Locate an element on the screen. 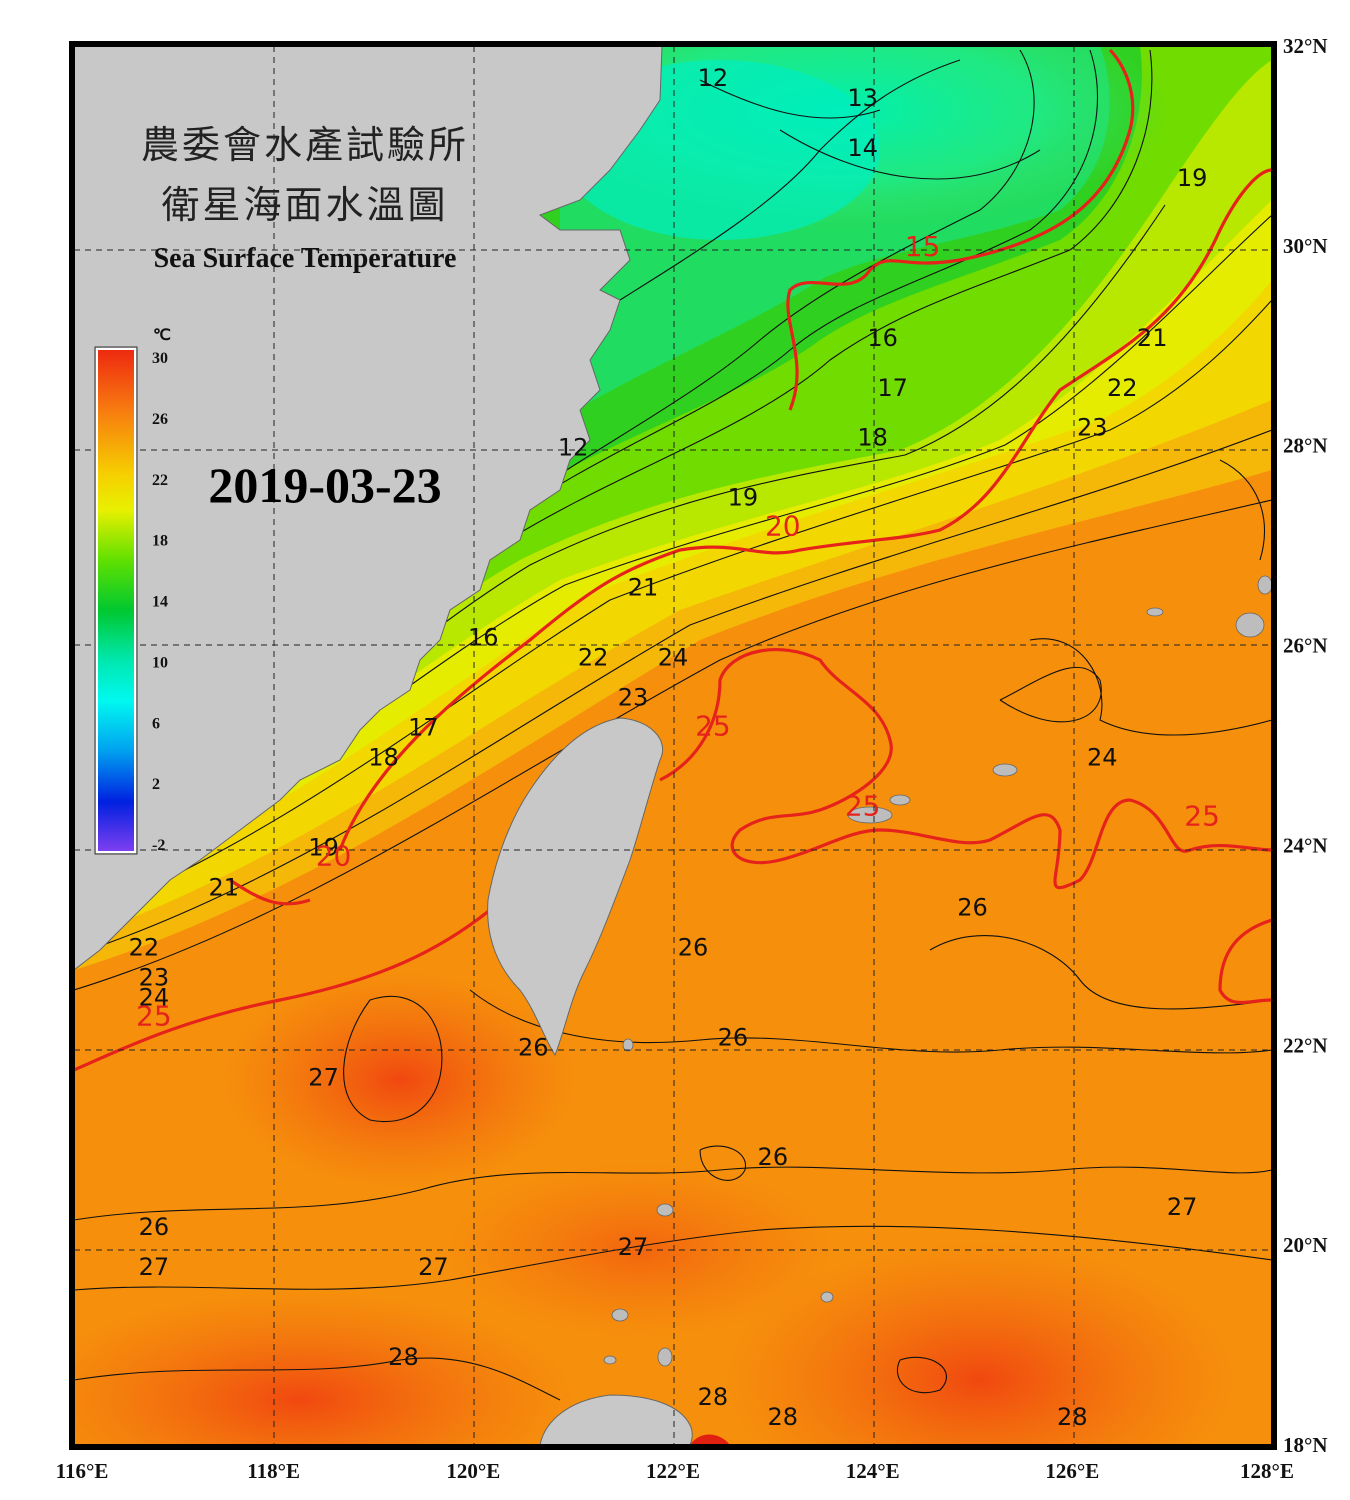 The image size is (1350, 1500). lat-label: 26°N is located at coordinates (1305, 646).